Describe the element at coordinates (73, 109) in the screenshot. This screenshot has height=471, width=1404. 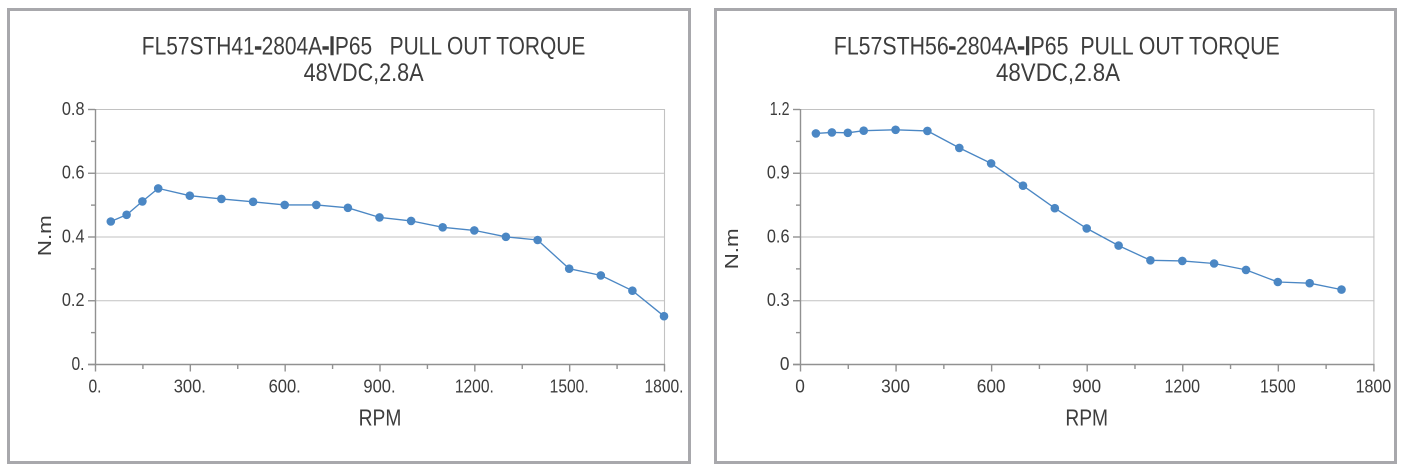
I see `svg-text: 0.8` at that location.